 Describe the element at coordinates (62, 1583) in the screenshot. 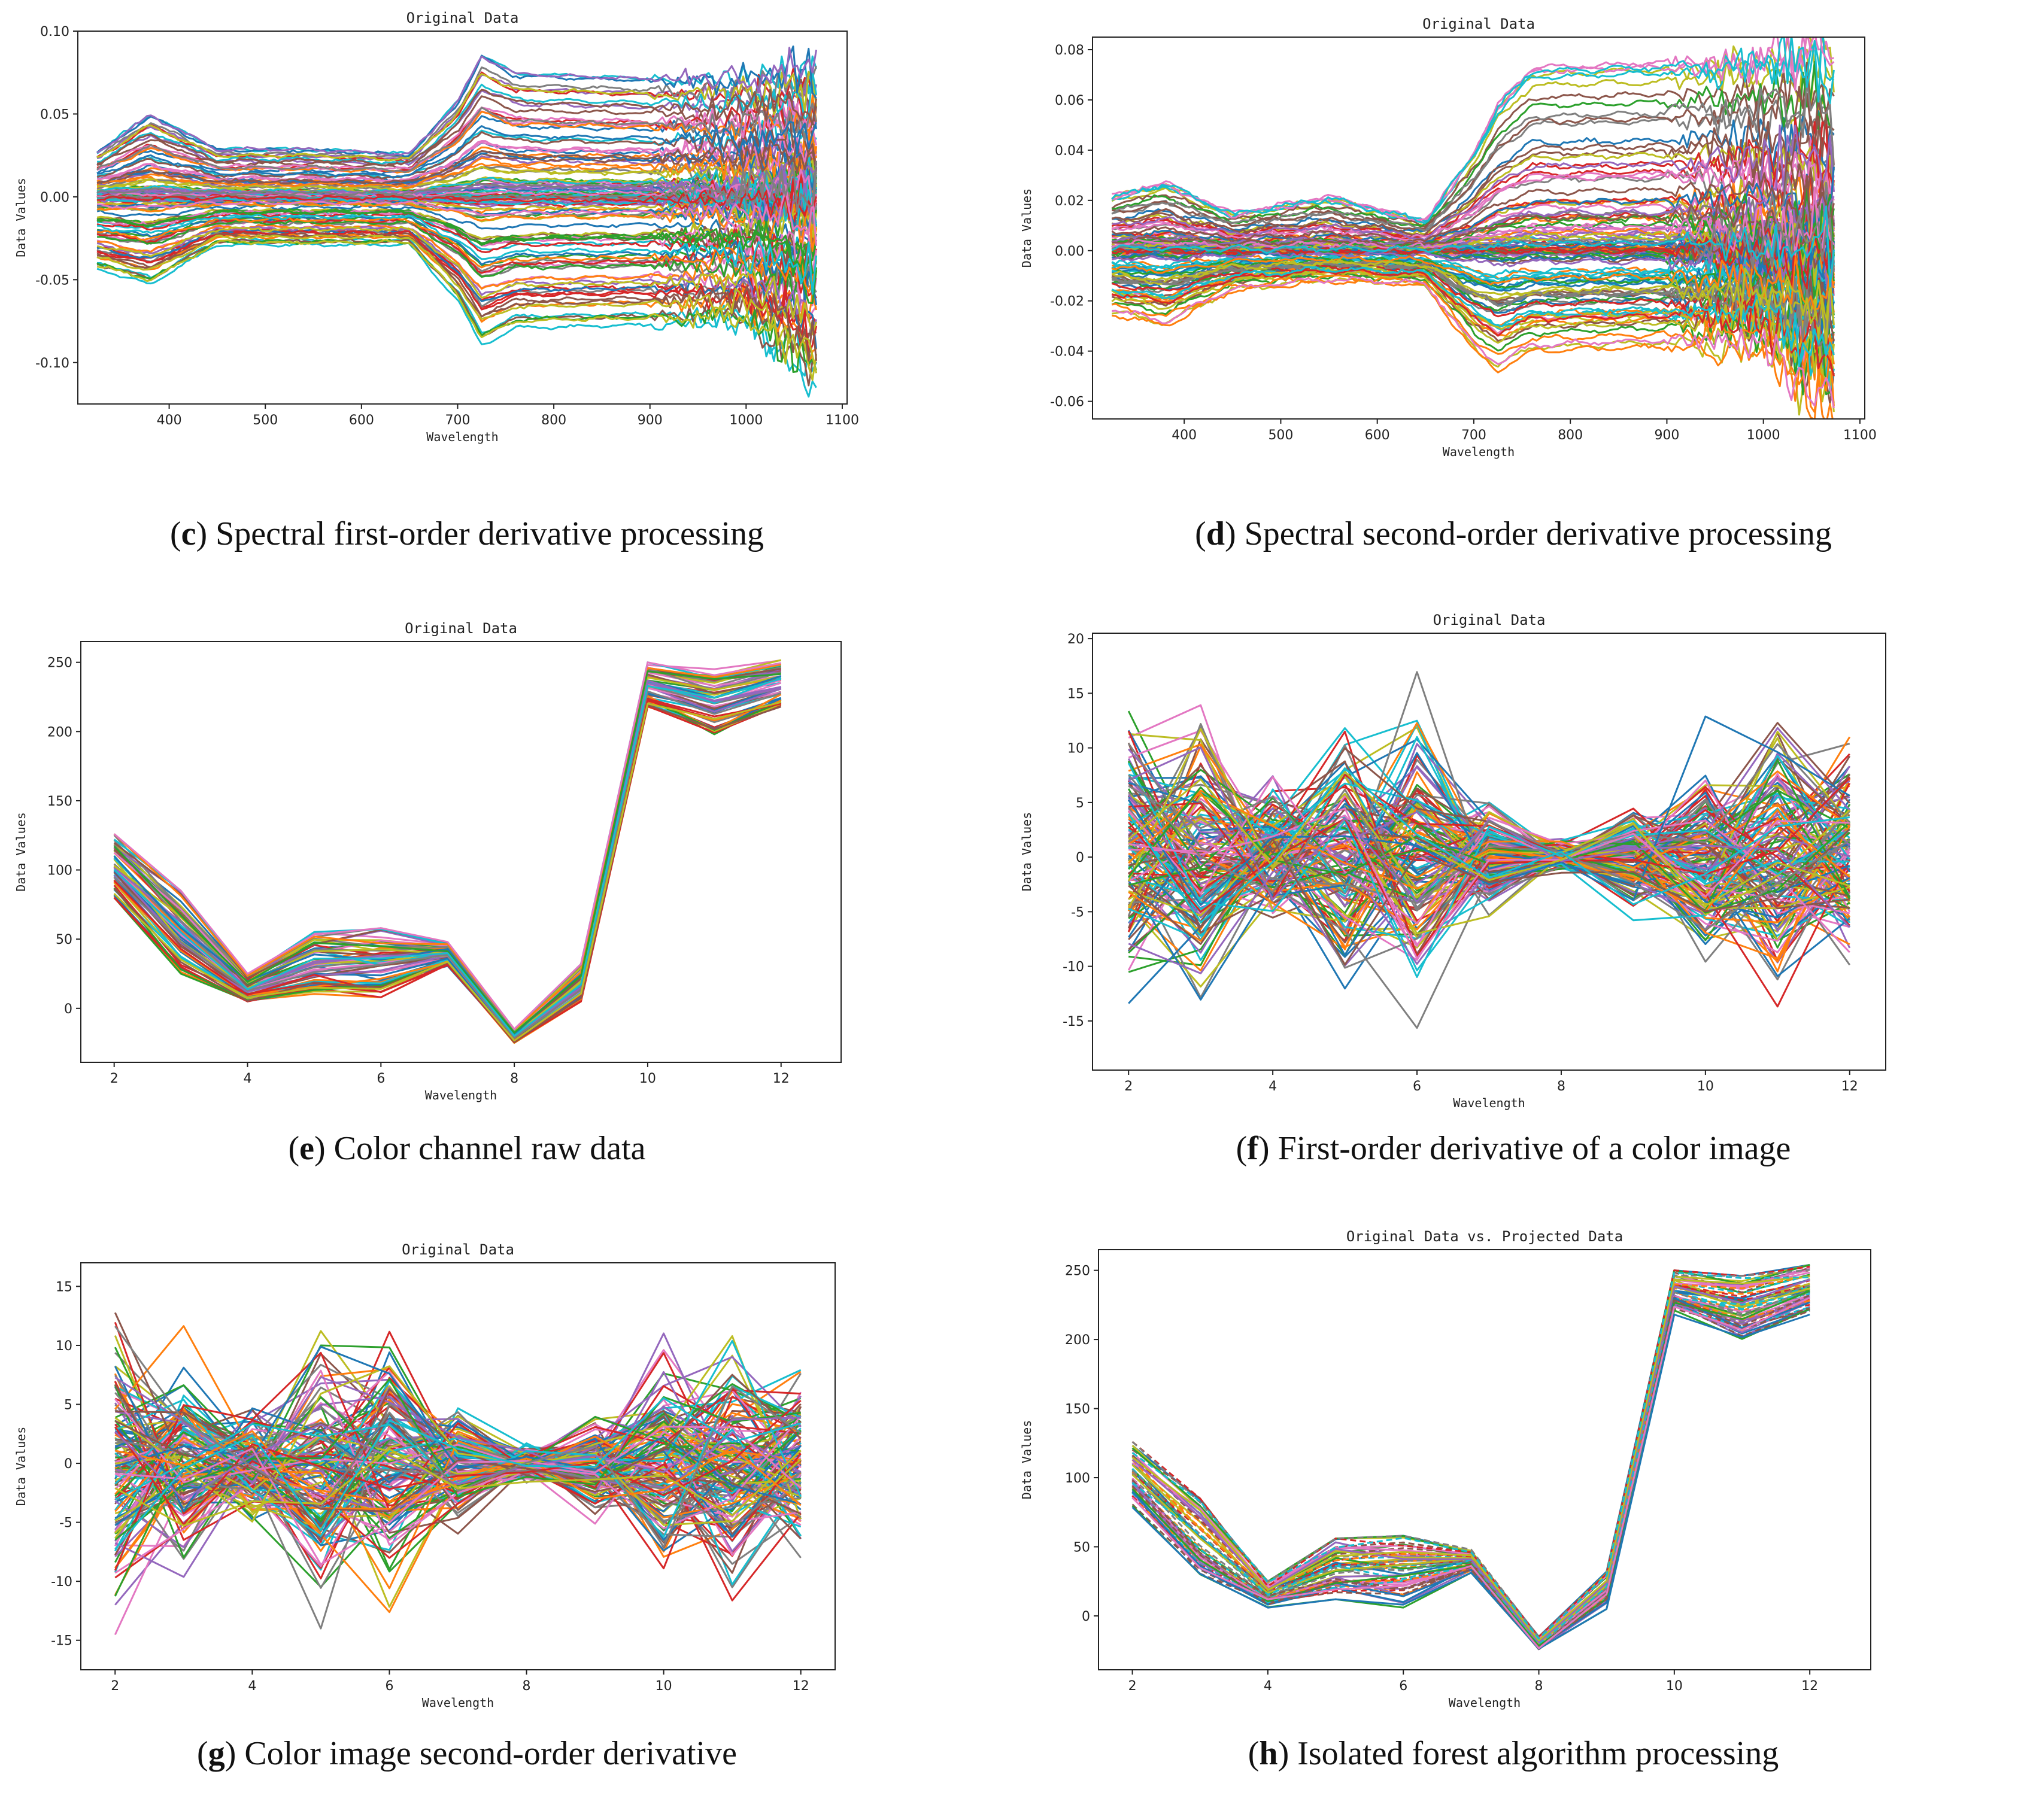

I see `y-tick-label: -10` at that location.